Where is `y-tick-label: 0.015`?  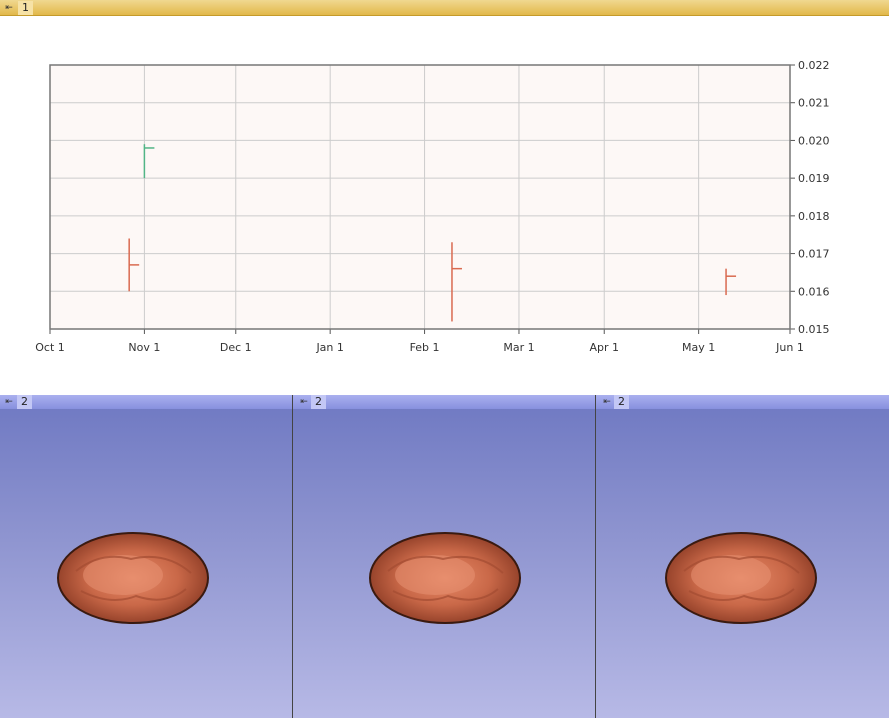 y-tick-label: 0.015 is located at coordinates (814, 329).